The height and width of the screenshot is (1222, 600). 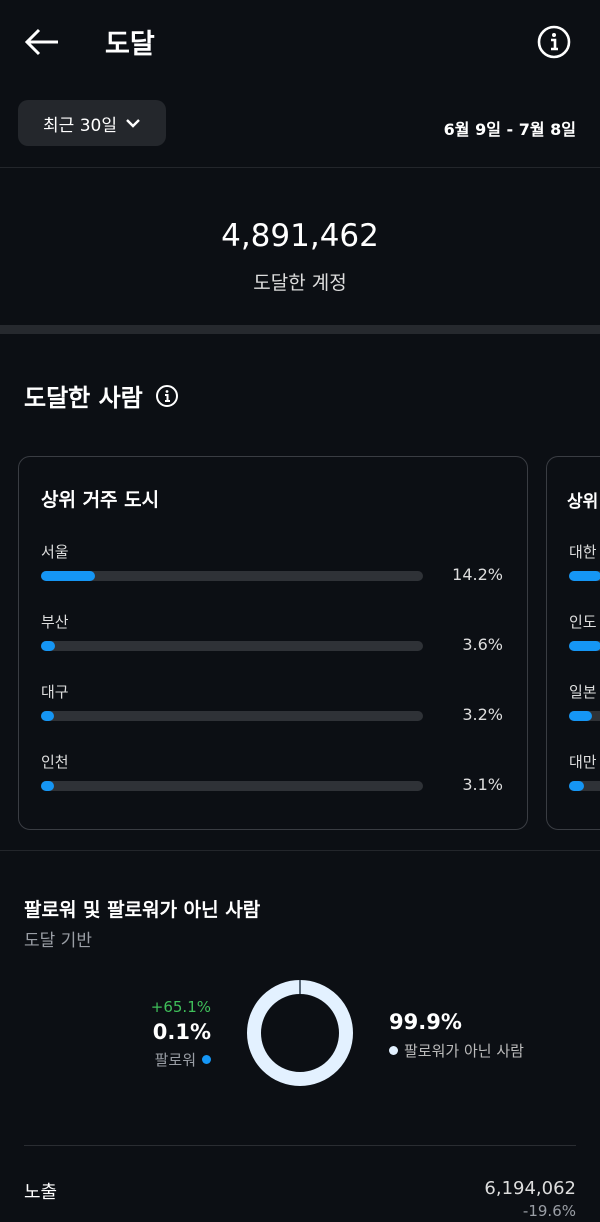 What do you see at coordinates (142, 910) in the screenshot?
I see `followers-title: 팔로워 및 팔로워가 아닌 사람` at bounding box center [142, 910].